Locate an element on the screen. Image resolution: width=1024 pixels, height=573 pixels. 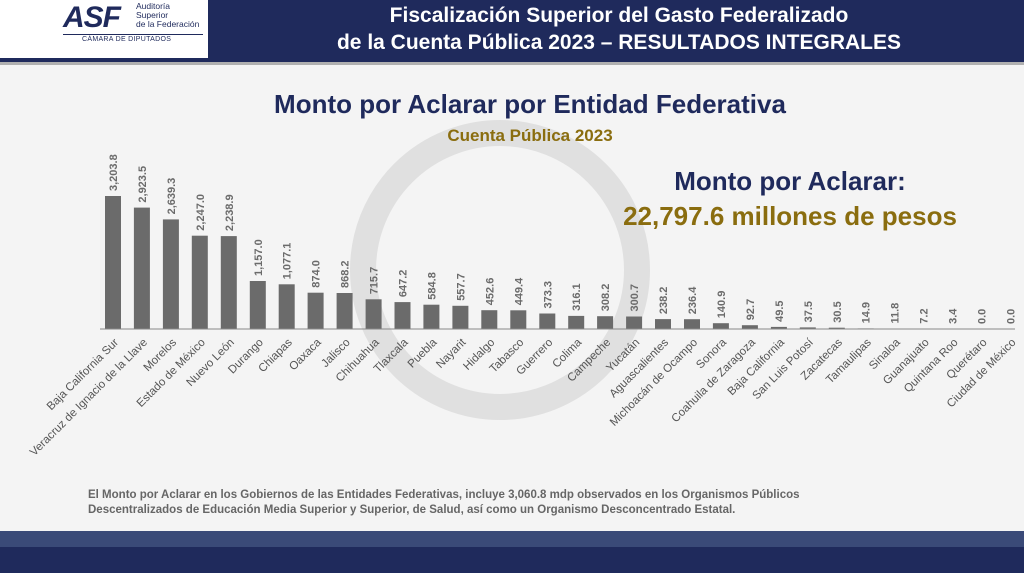
data-label: 557.7 is located at coordinates (461, 287).